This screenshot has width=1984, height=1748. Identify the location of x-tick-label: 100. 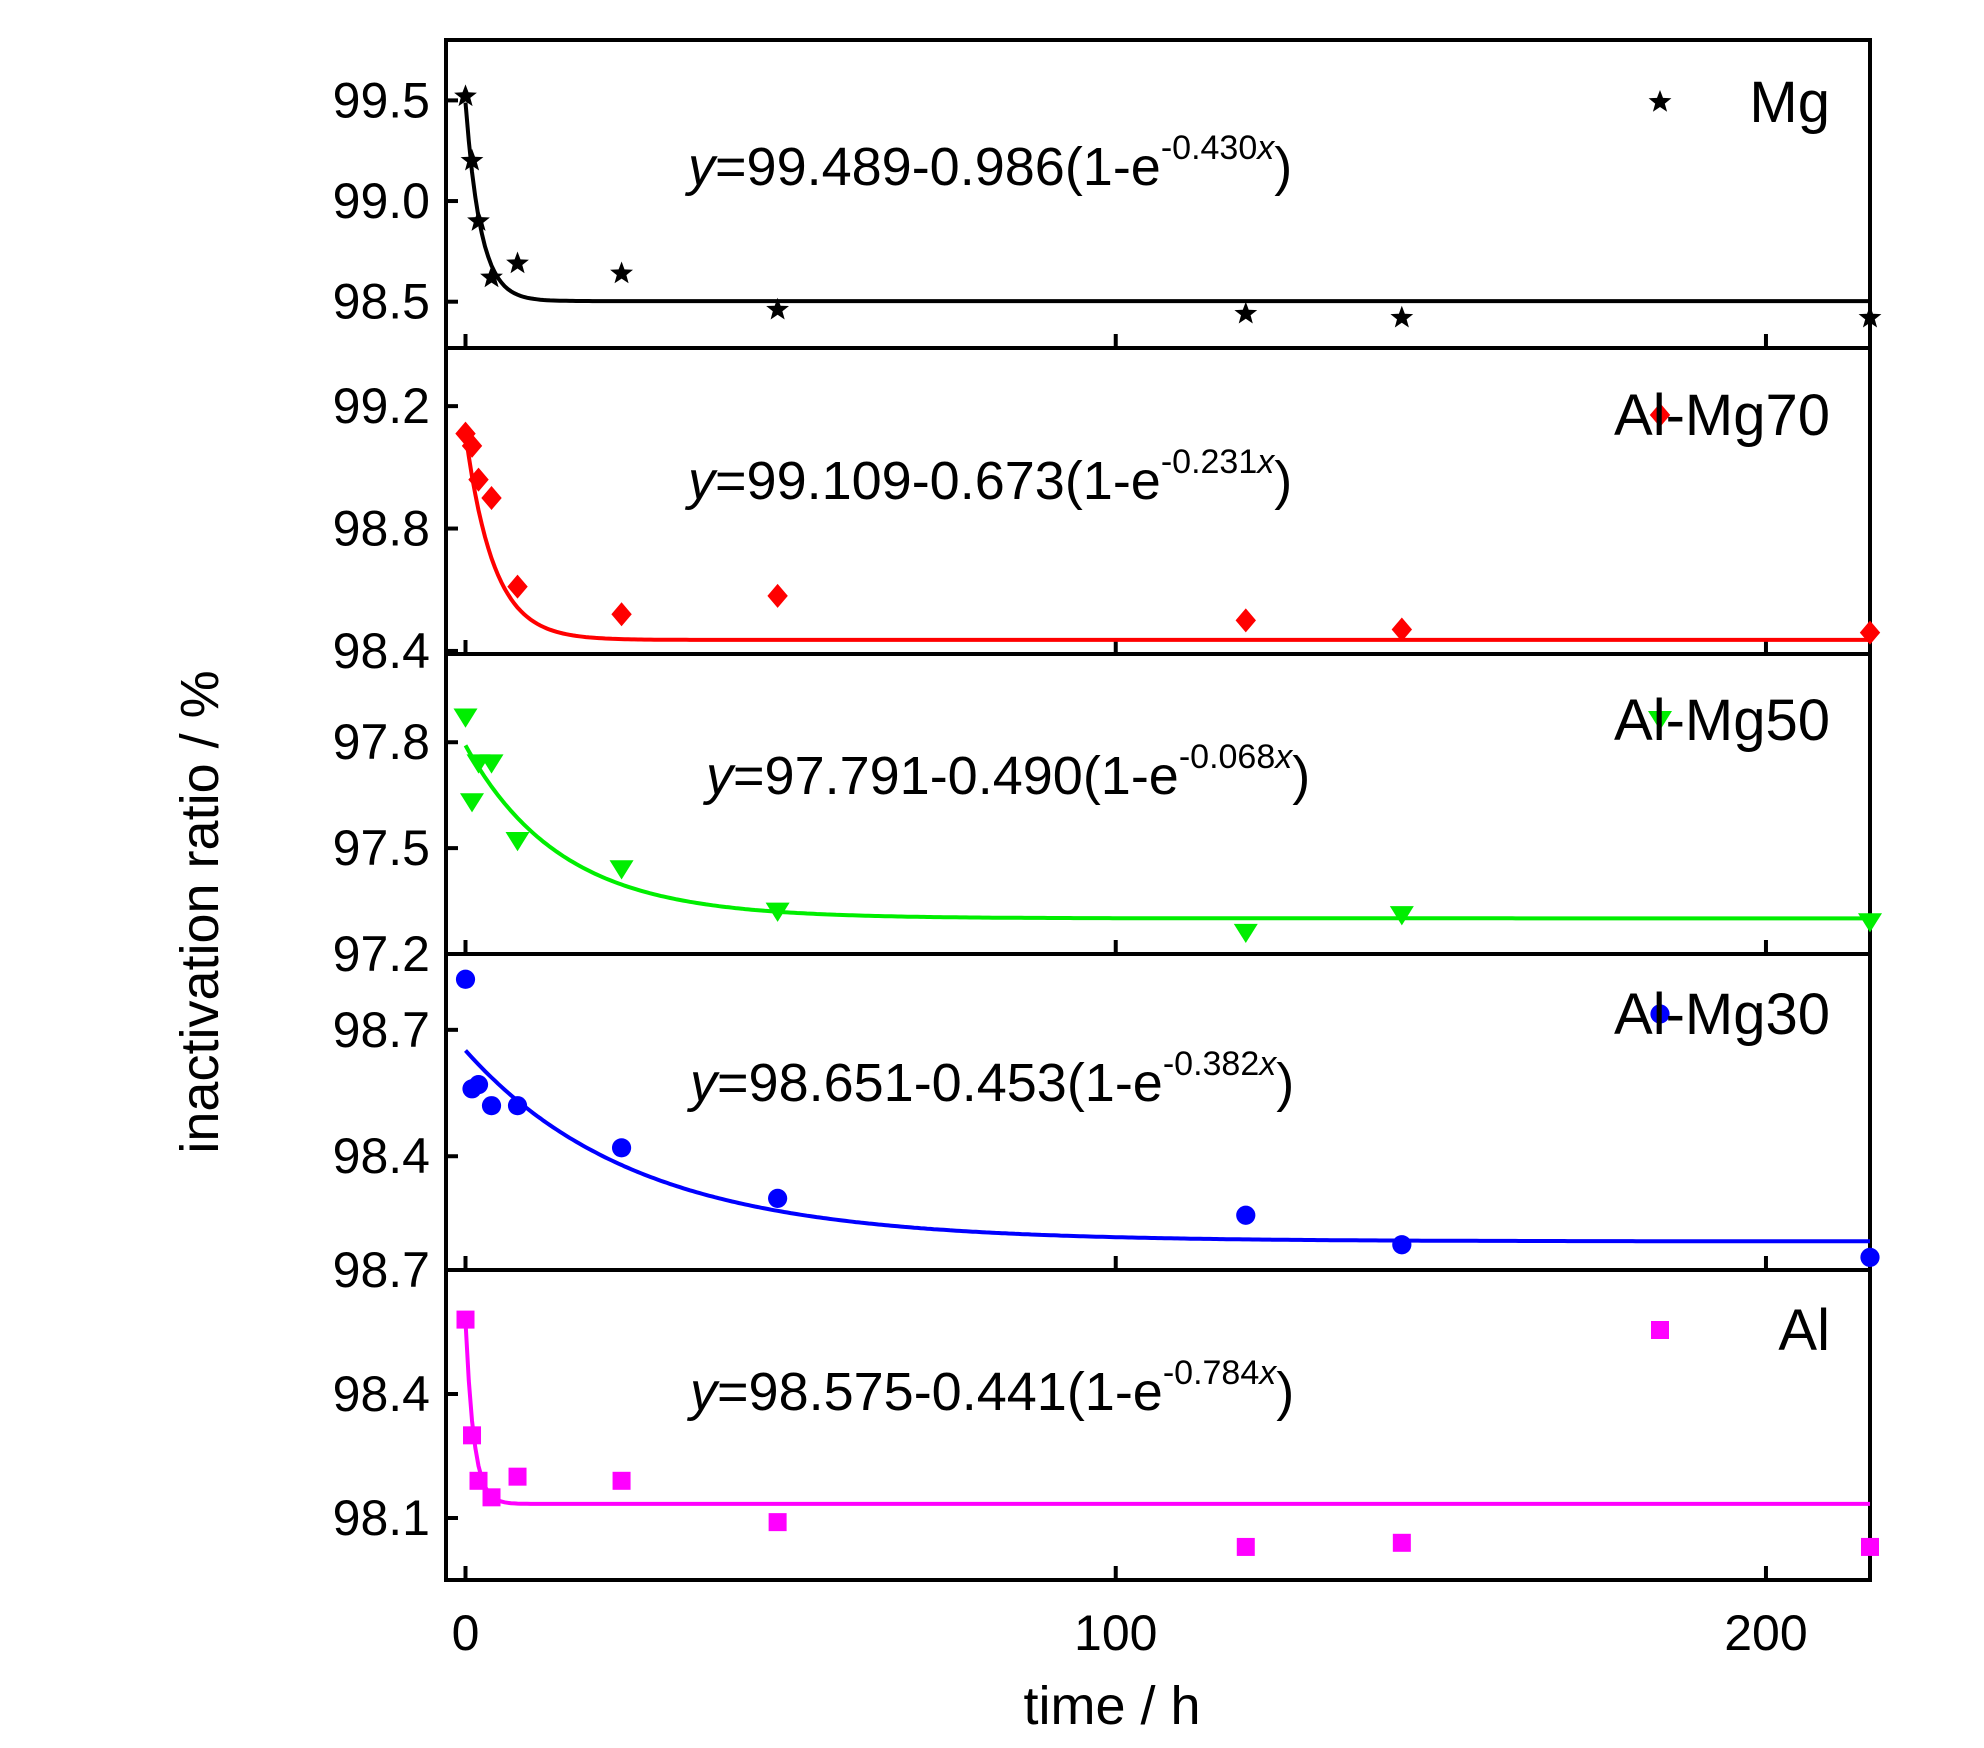
(1115, 1633).